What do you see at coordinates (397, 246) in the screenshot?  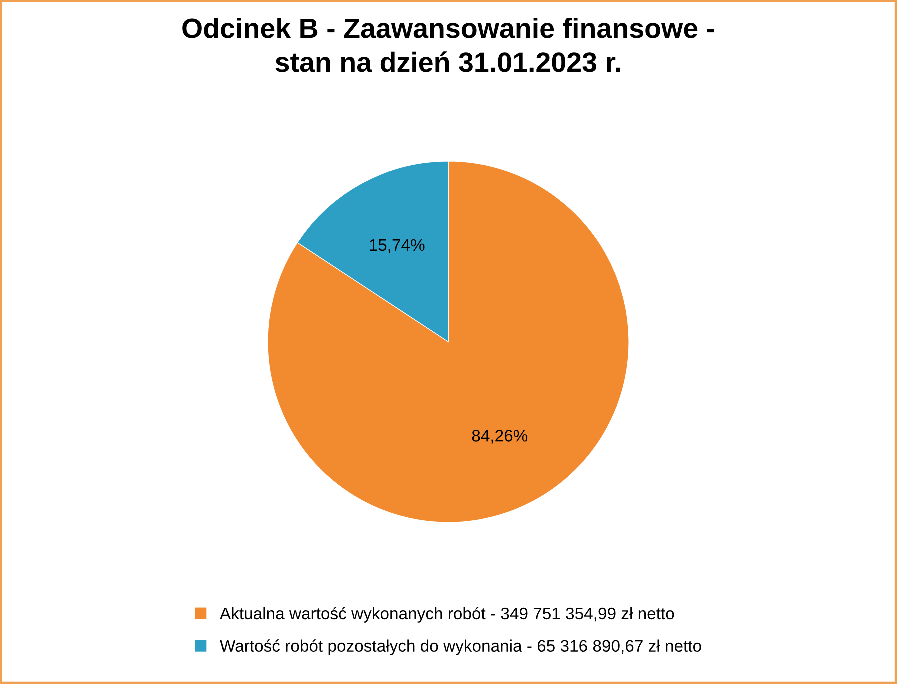 I see `data-label: 15,74%` at bounding box center [397, 246].